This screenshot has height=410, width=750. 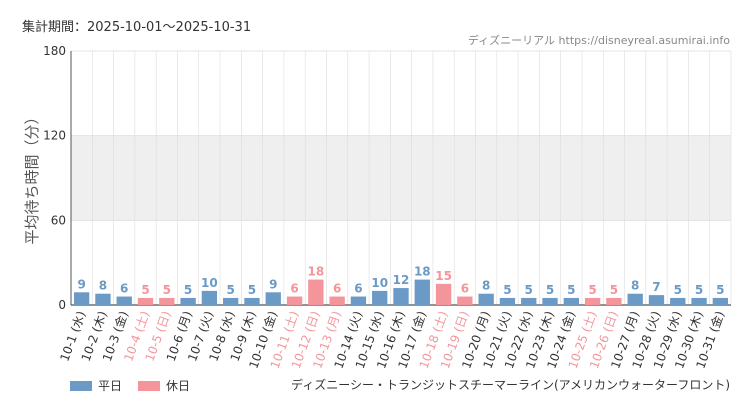 I want to click on legend-weekday-swatch, so click(x=81, y=385).